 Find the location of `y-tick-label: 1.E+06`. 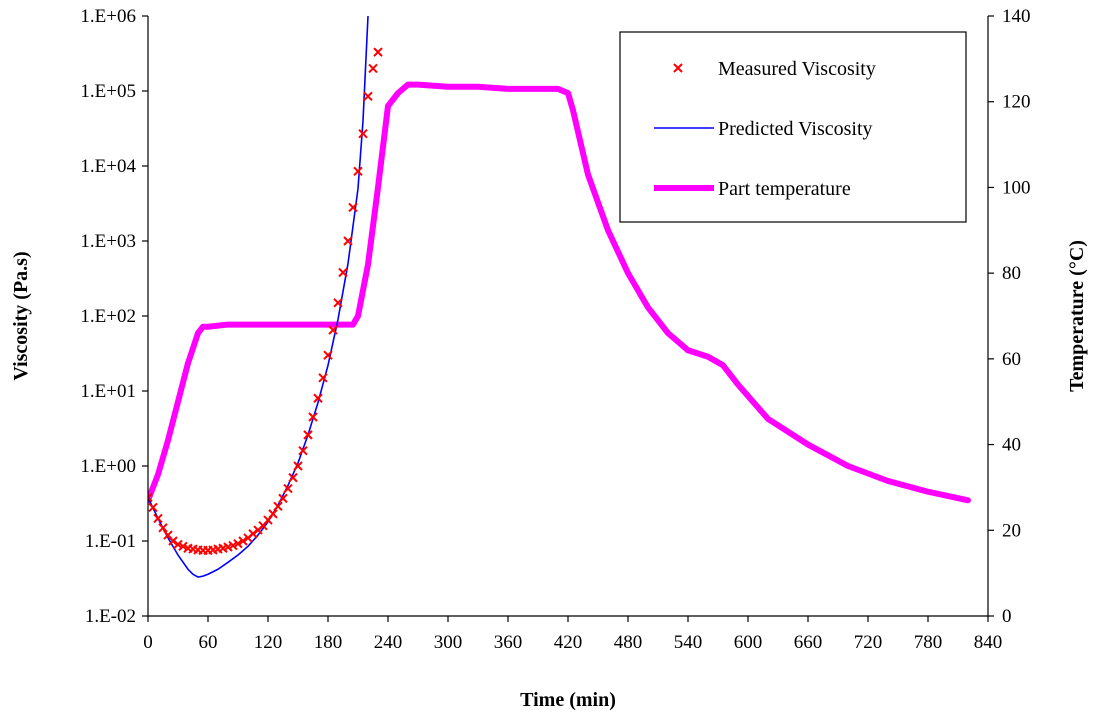

y-tick-label: 1.E+06 is located at coordinates (108, 16).